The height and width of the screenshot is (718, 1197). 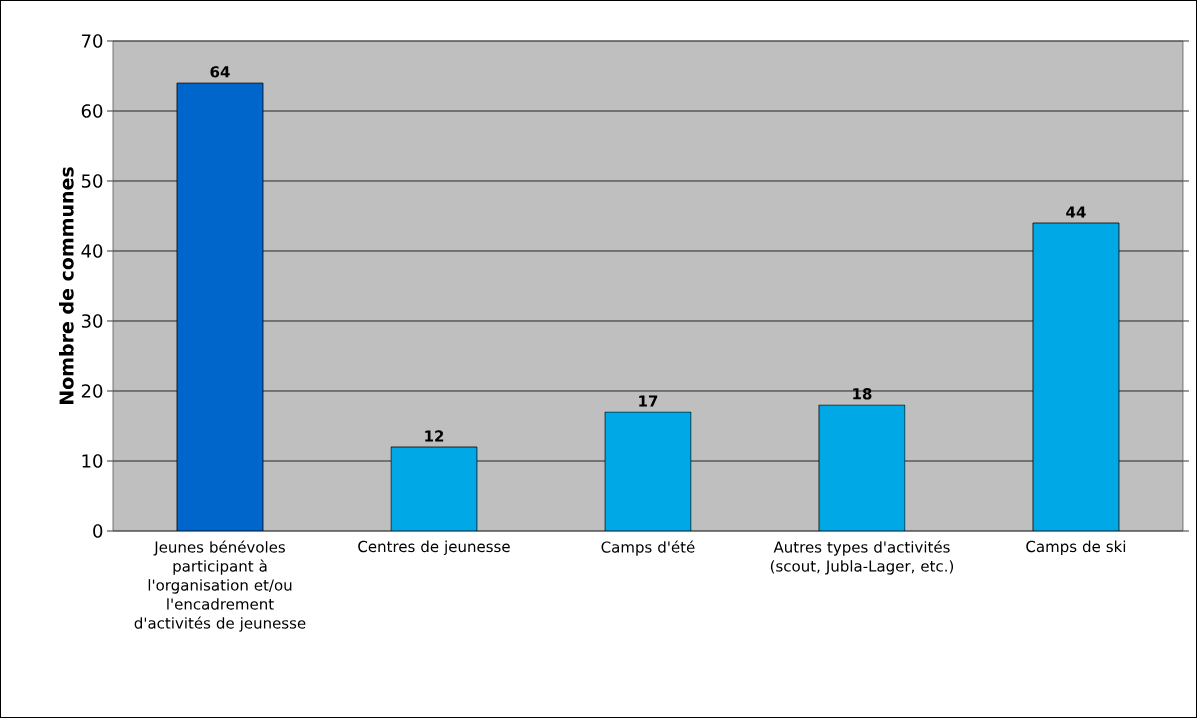 I want to click on x-tick-label: Centres de jeunesse, so click(x=434, y=548).